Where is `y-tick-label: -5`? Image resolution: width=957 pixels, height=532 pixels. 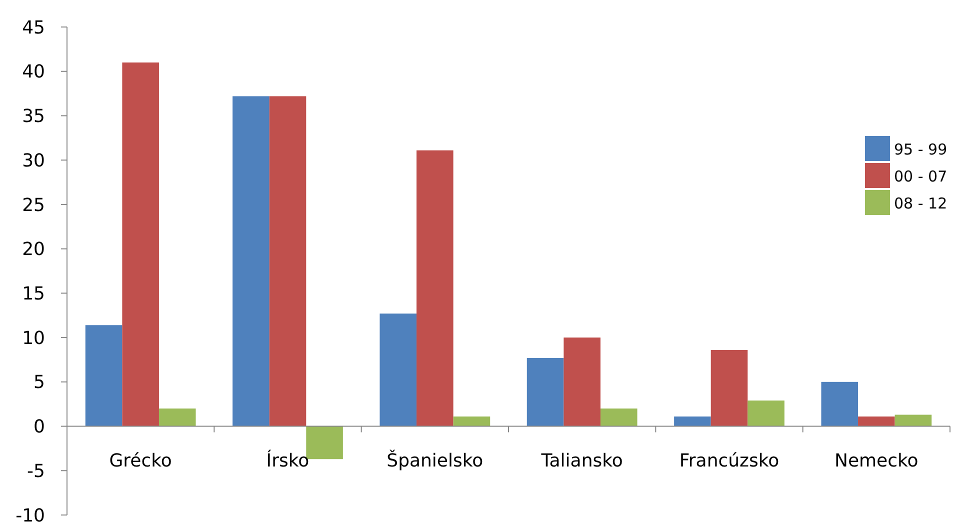 y-tick-label: -5 is located at coordinates (36, 471).